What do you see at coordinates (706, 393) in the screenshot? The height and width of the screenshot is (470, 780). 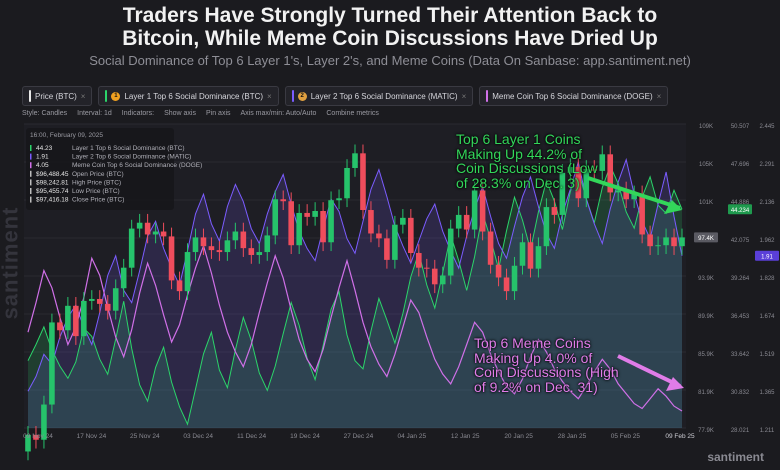 I see `y-tick-label: 81.9K` at bounding box center [706, 393].